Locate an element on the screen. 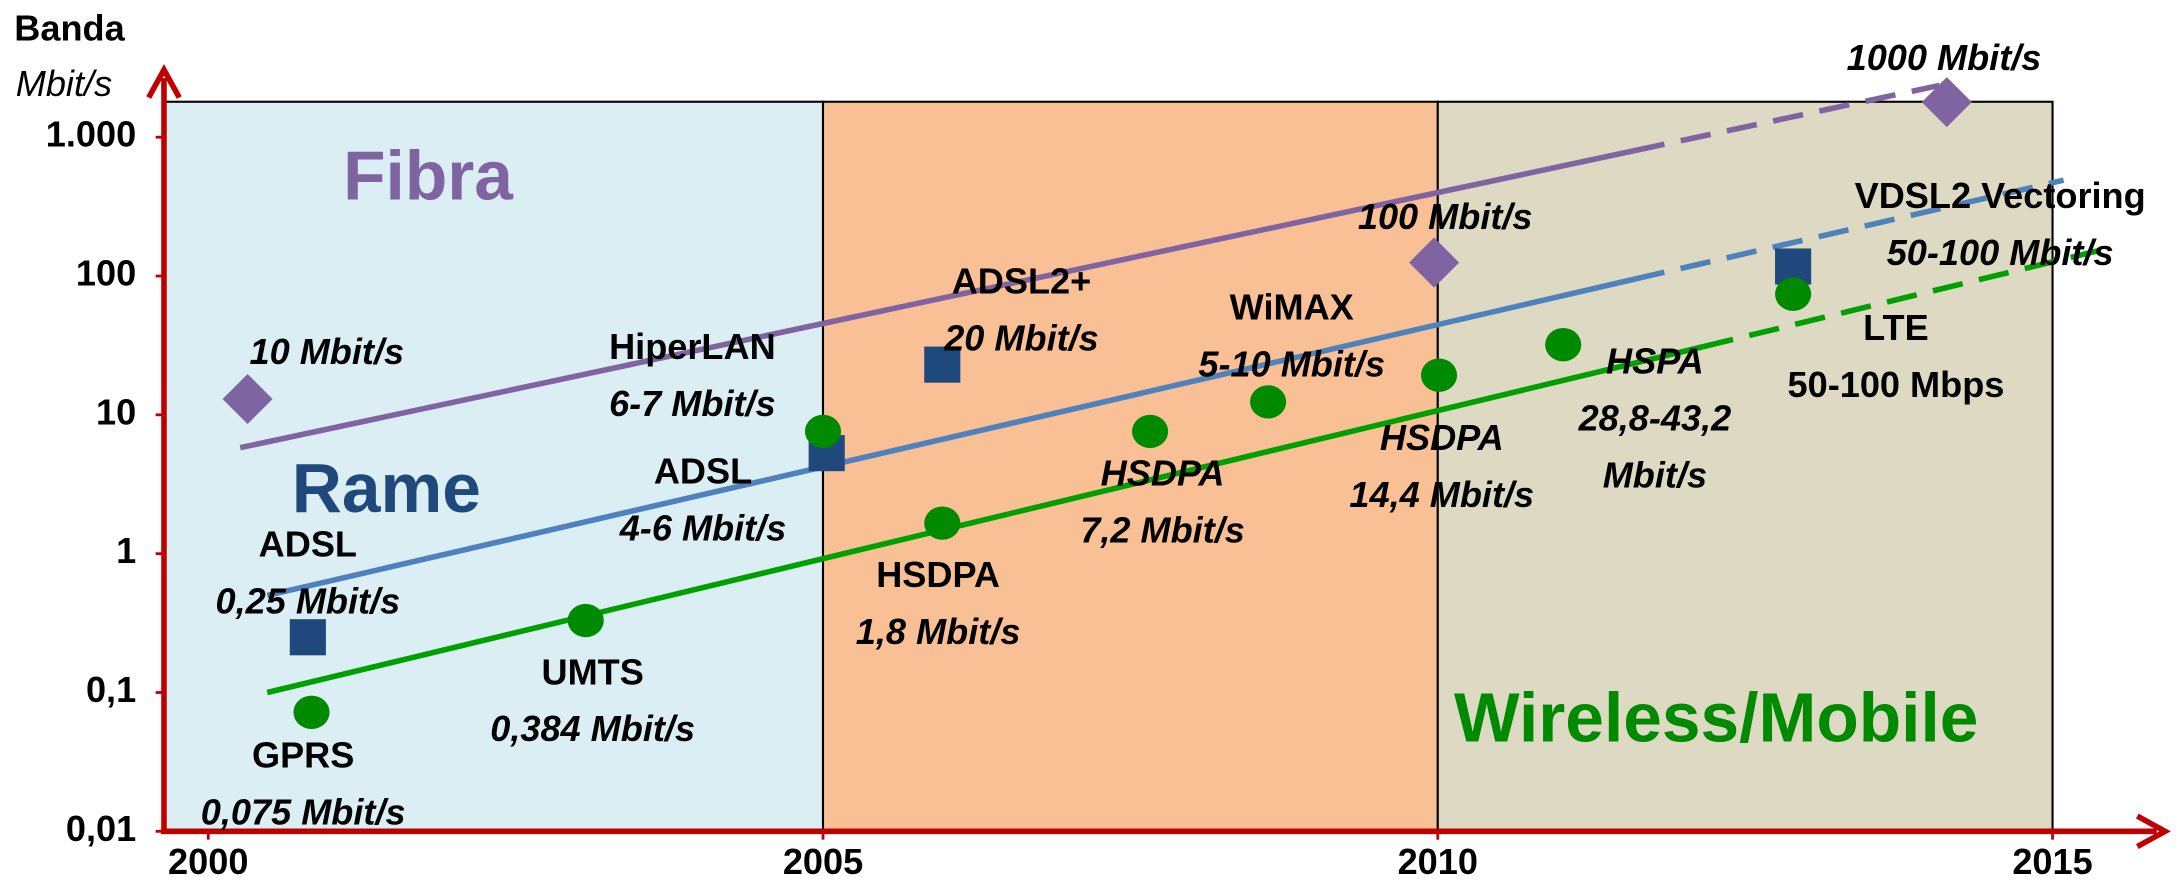  point-label: 4-6 Mbit/s is located at coordinates (703, 527).